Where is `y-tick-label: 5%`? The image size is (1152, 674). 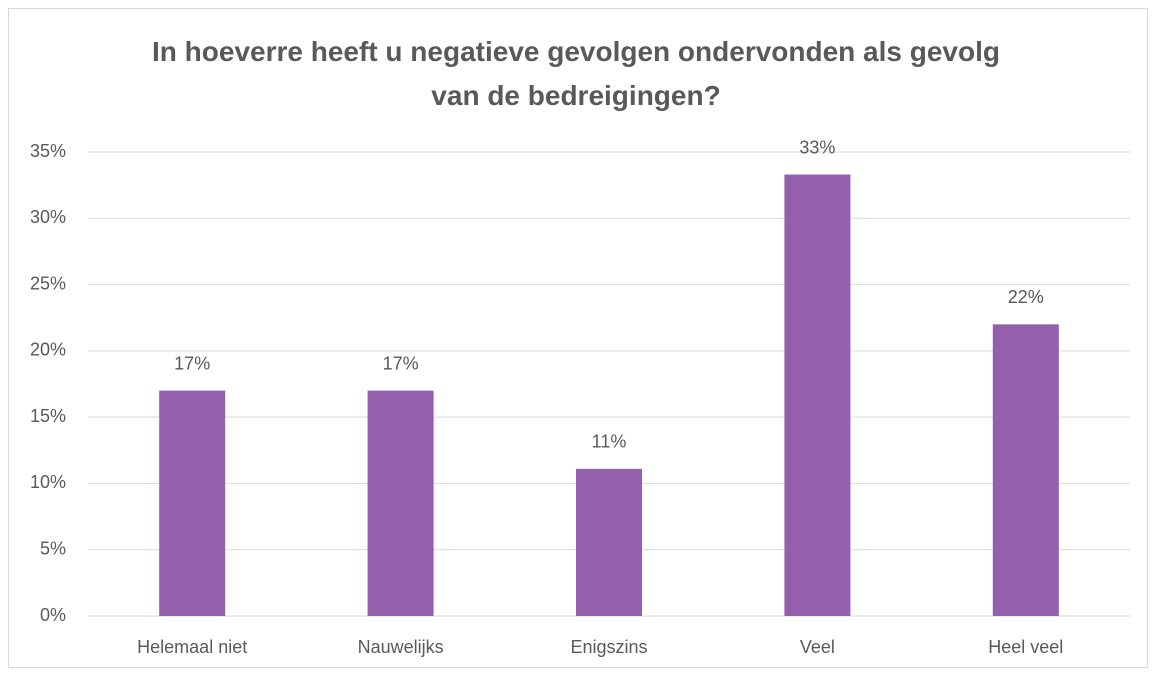
y-tick-label: 5% is located at coordinates (53, 548).